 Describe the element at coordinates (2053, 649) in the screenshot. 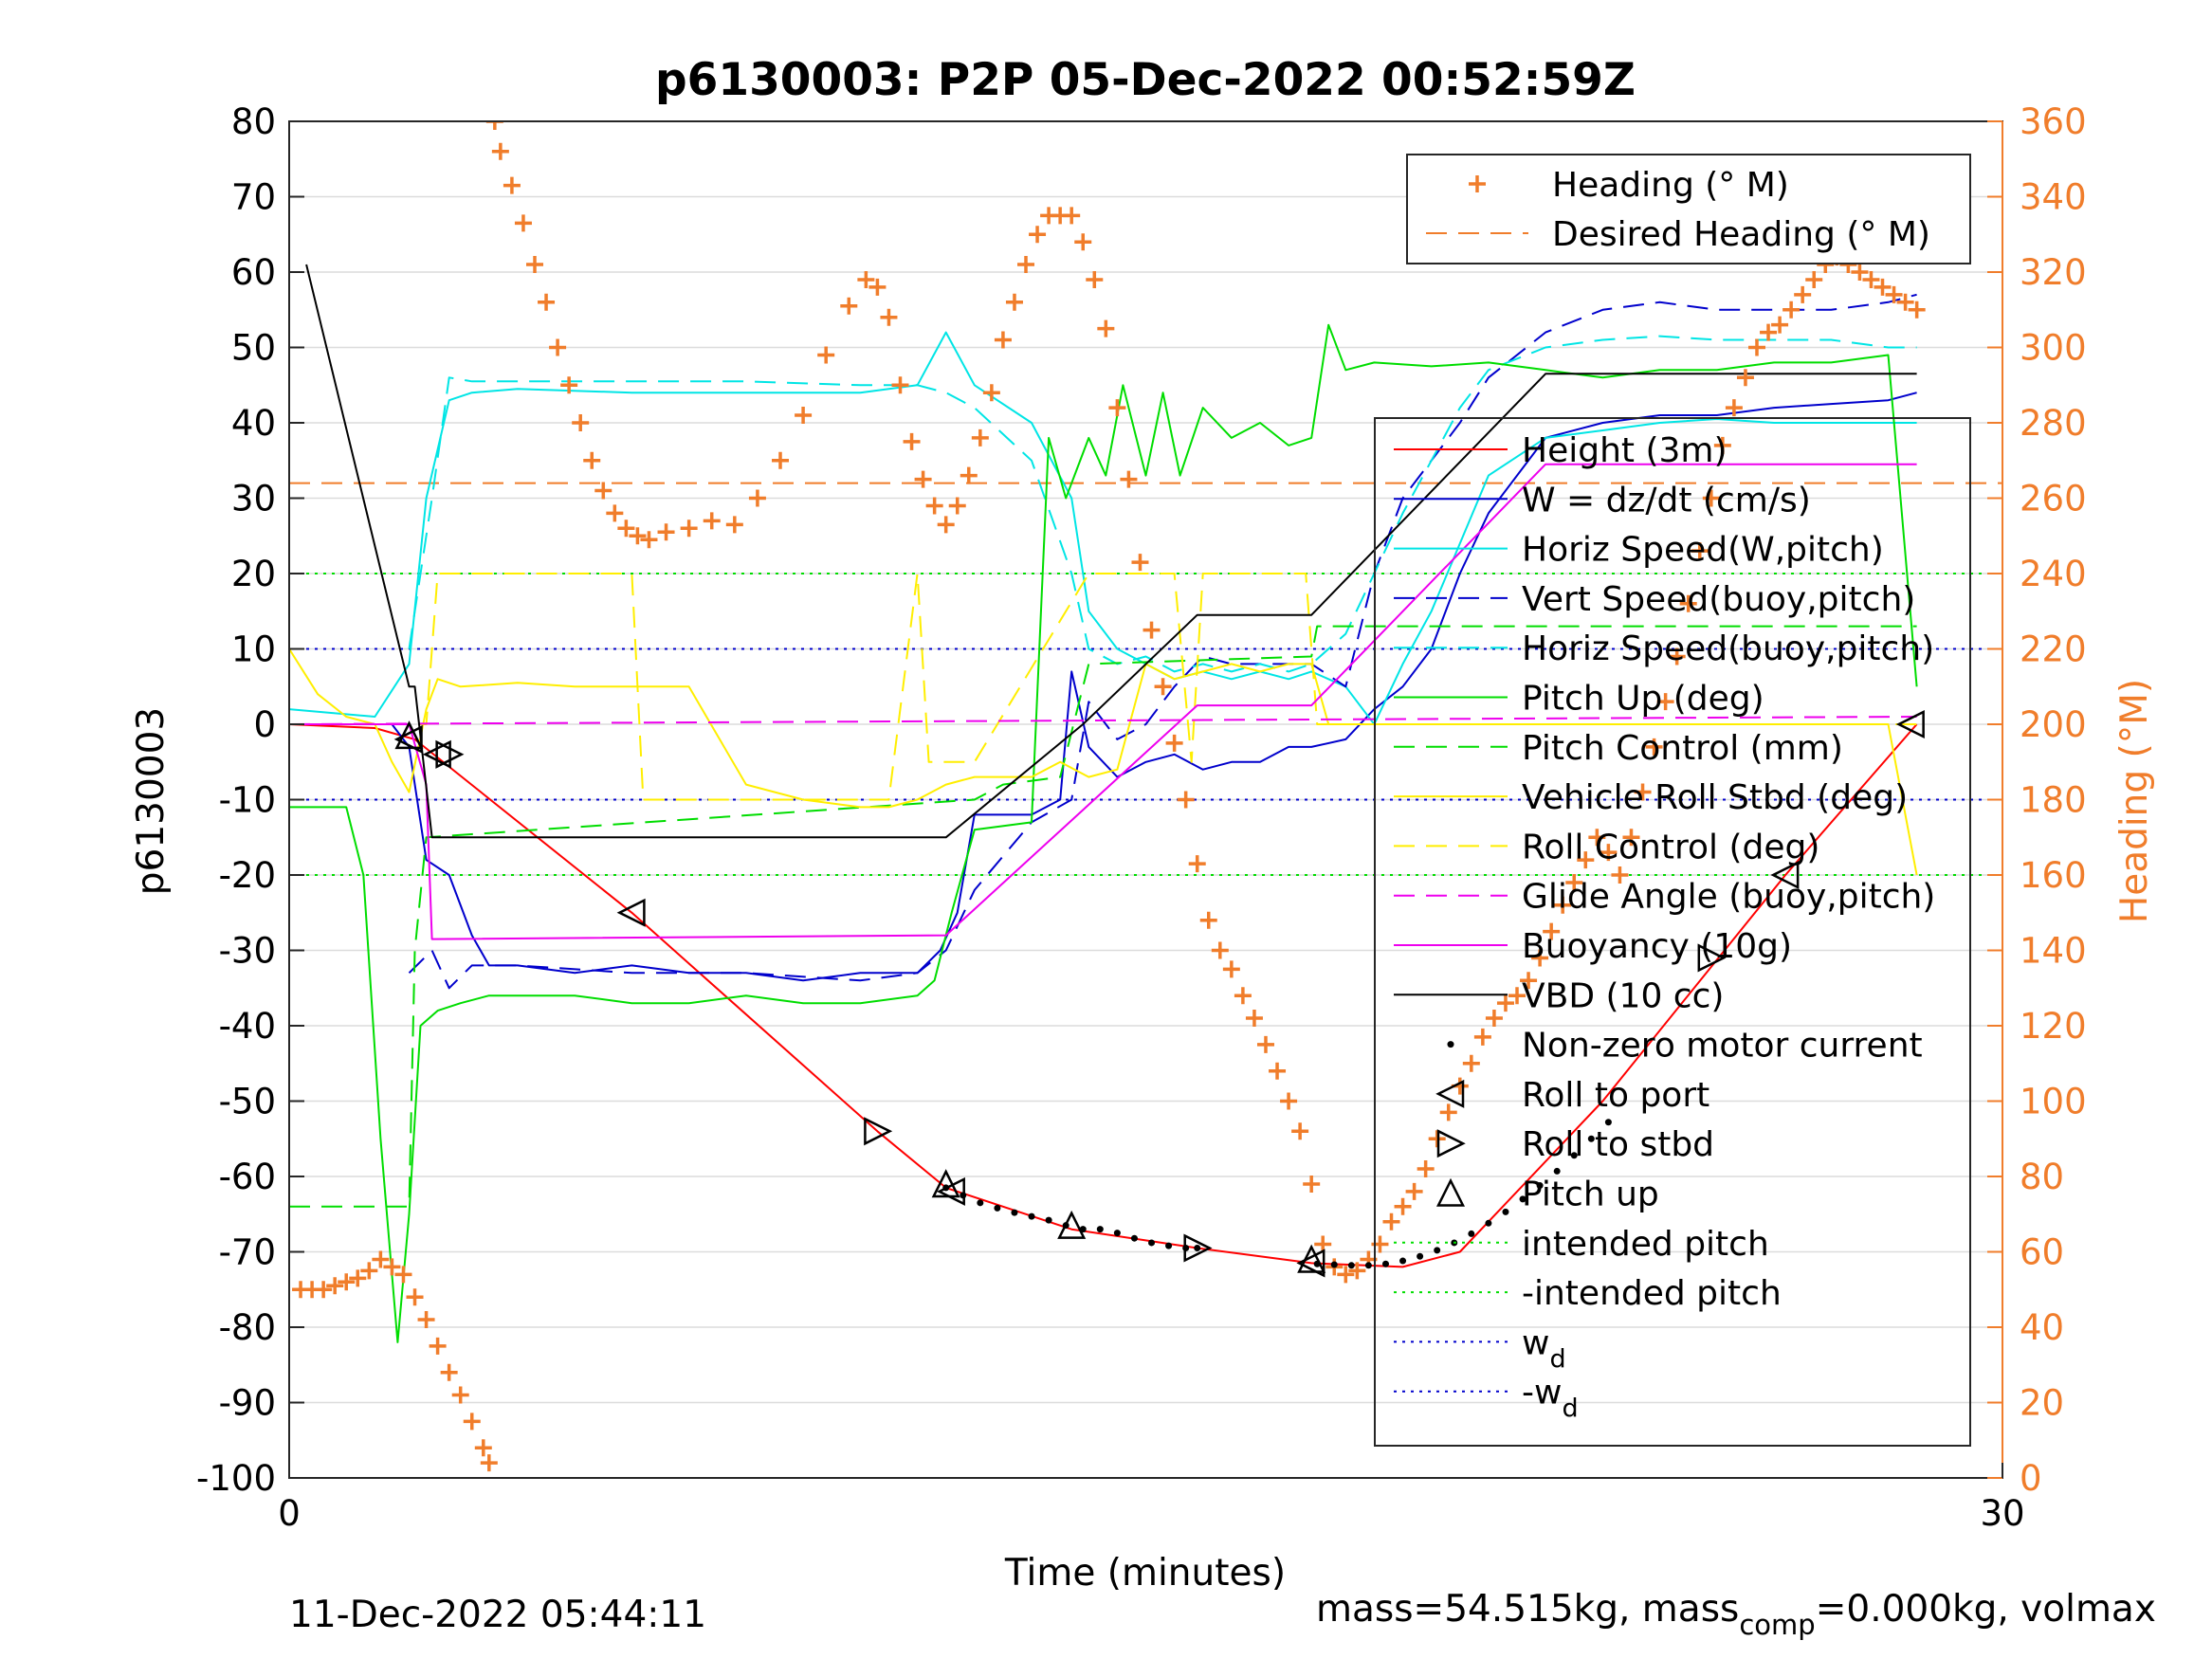

I see `y-right-tick-label: 220` at that location.